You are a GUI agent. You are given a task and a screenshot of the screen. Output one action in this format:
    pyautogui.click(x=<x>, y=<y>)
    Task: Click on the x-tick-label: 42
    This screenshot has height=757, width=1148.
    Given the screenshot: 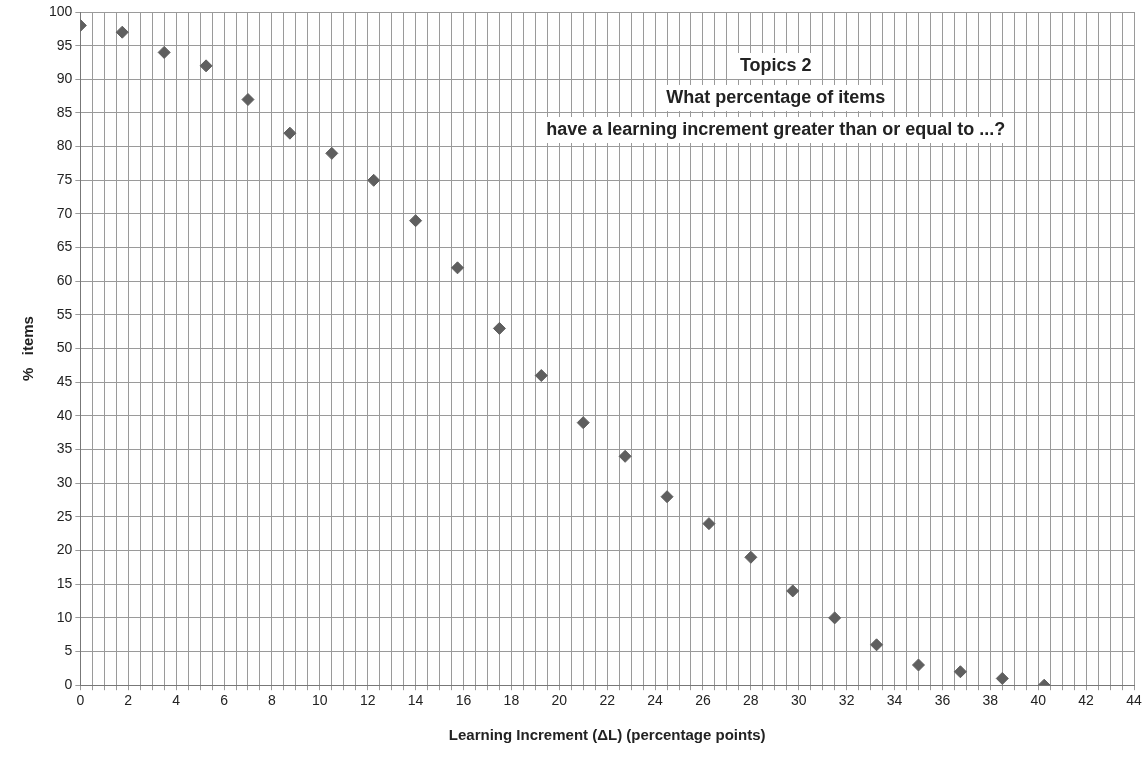 What is the action you would take?
    pyautogui.click(x=1086, y=700)
    